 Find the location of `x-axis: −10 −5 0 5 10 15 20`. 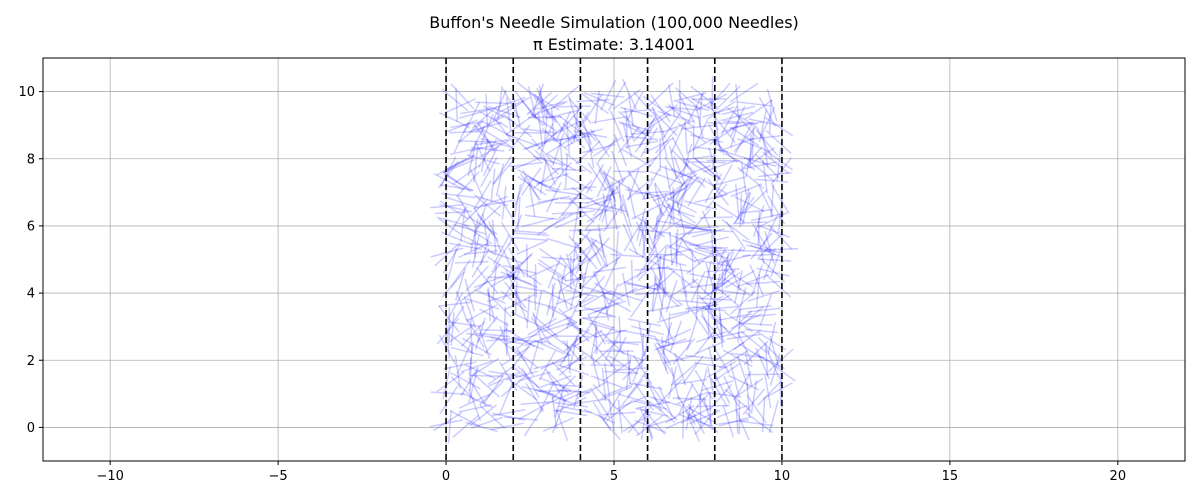

x-axis: −10 −5 0 5 10 15 20 is located at coordinates (611, 472).